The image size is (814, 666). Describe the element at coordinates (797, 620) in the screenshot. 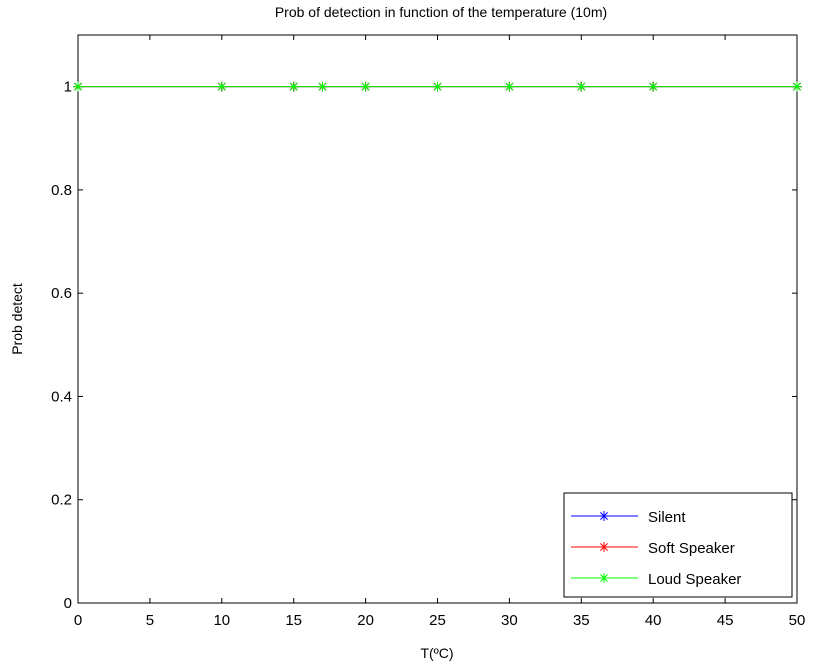

I see `x-tick-label: 50` at that location.